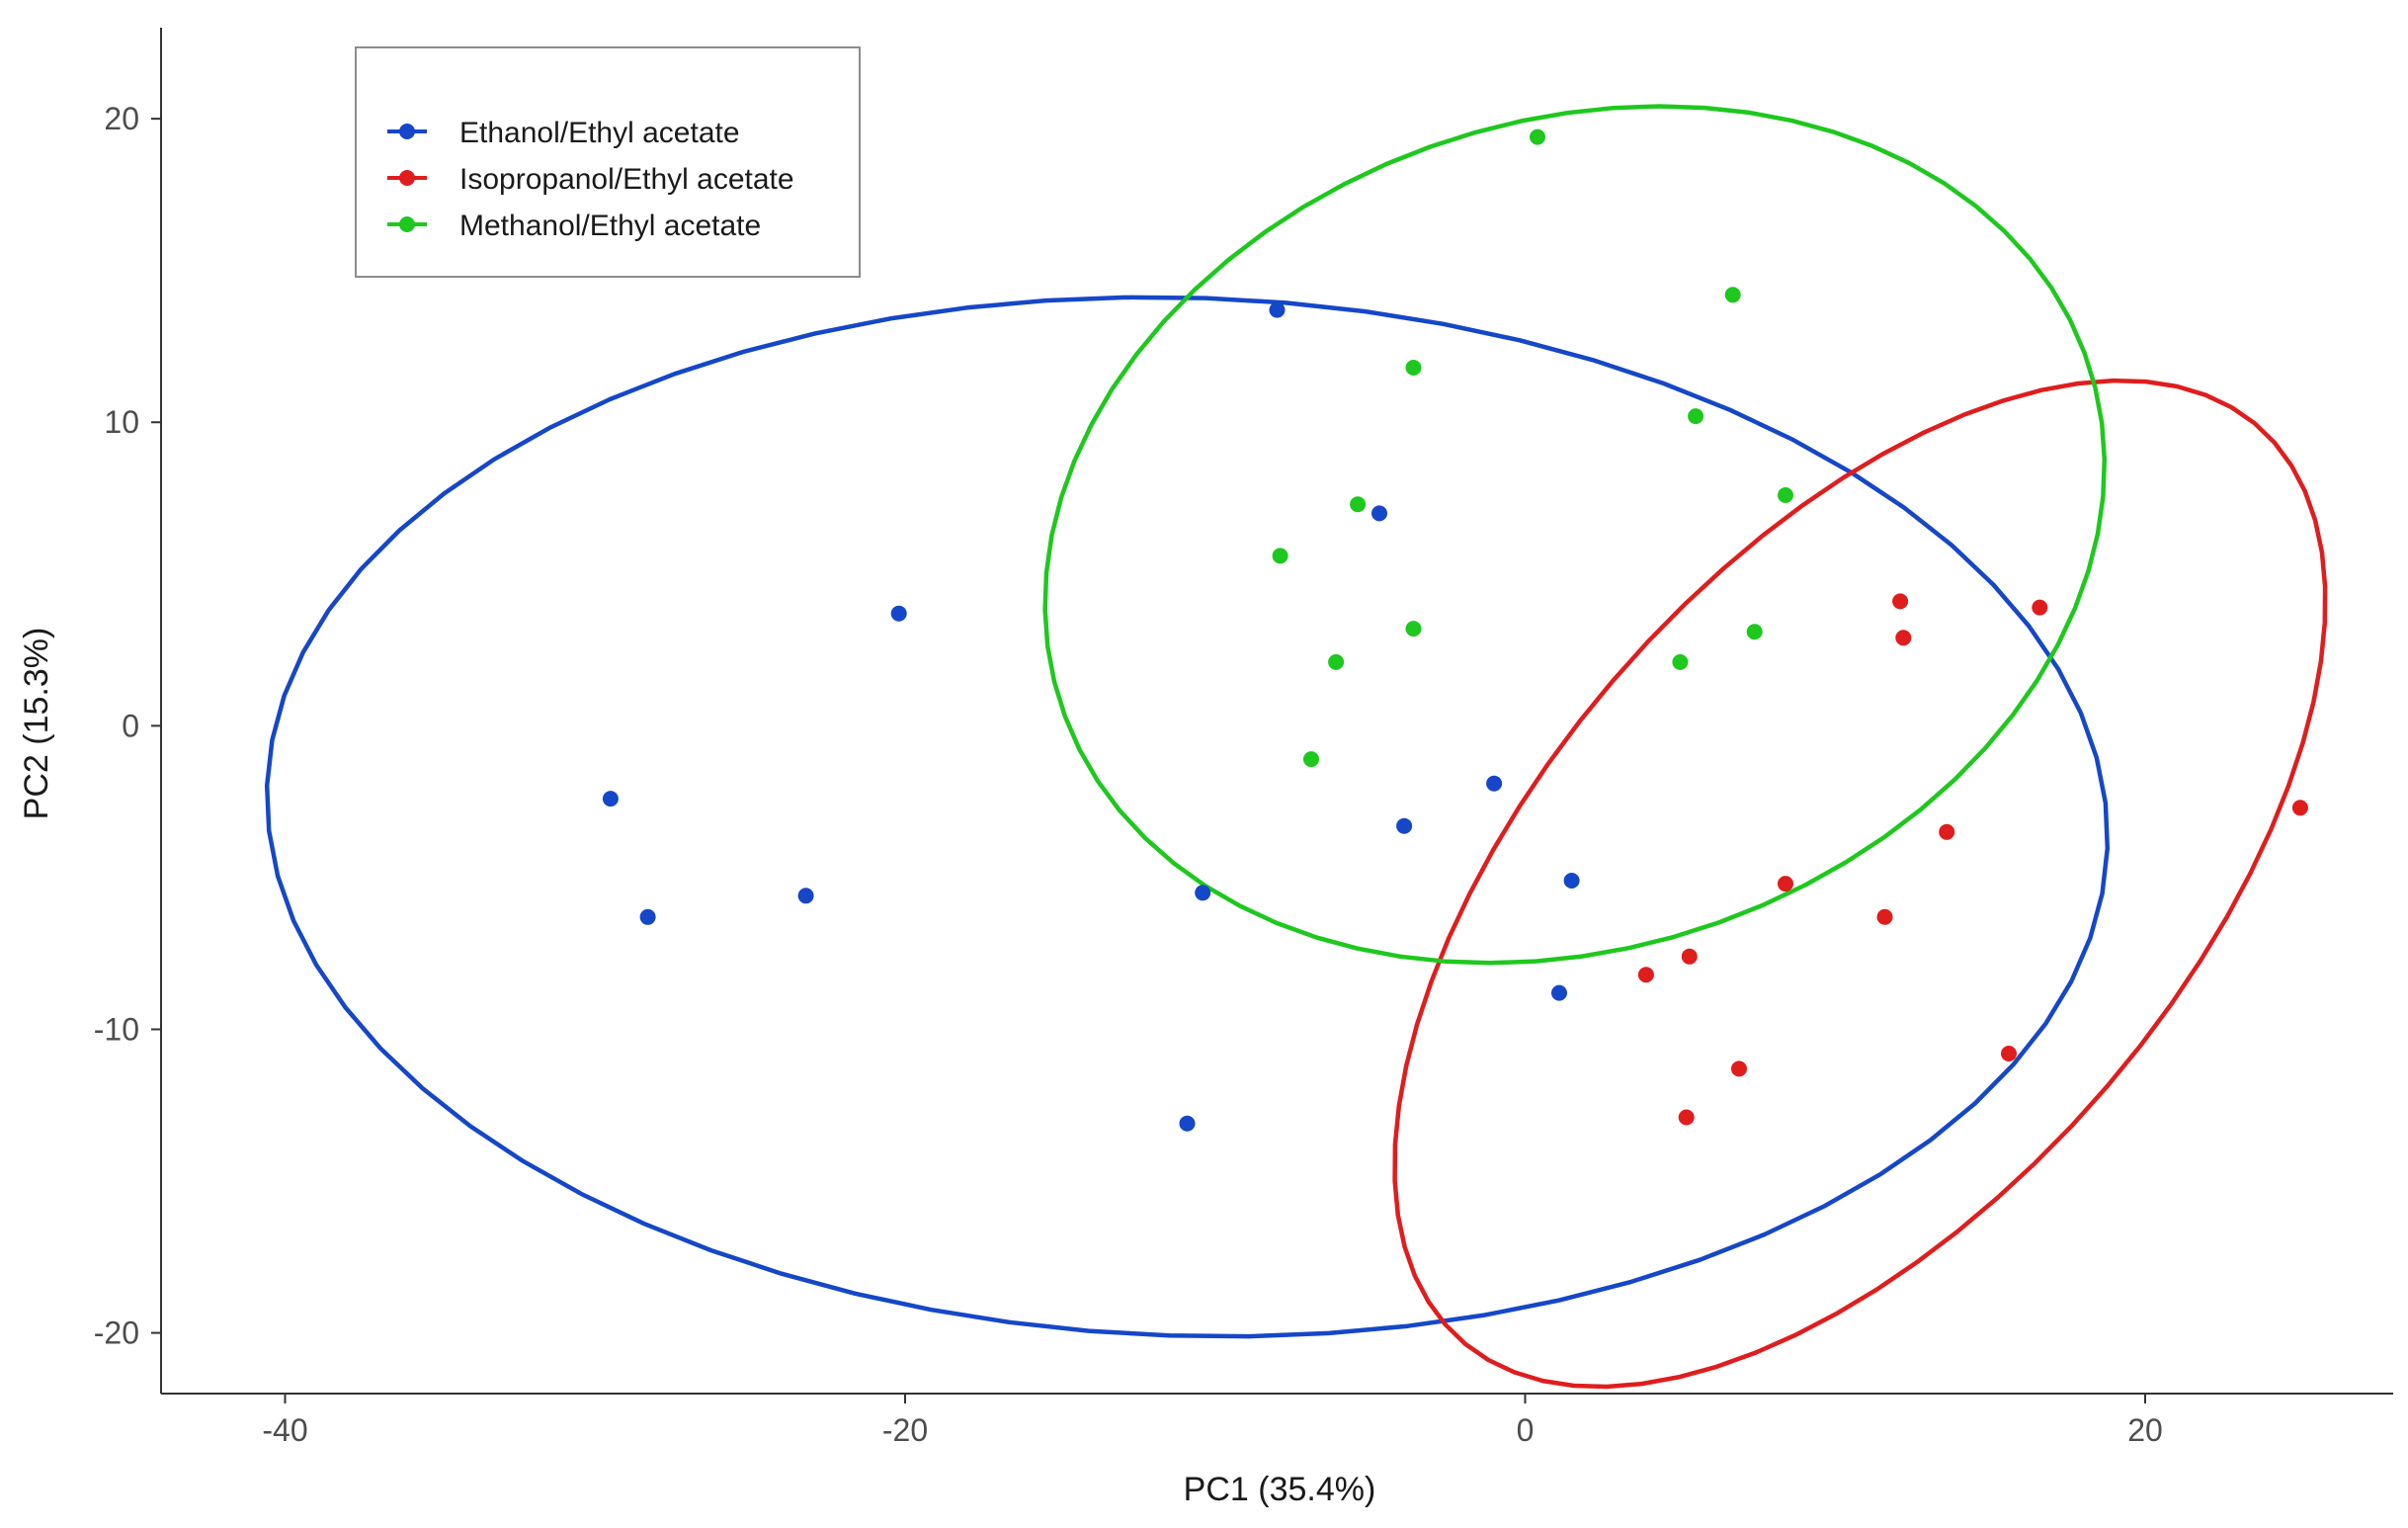  I want to click on legend-label-methanol: Methanol/Ethyl acetate, so click(610, 226).